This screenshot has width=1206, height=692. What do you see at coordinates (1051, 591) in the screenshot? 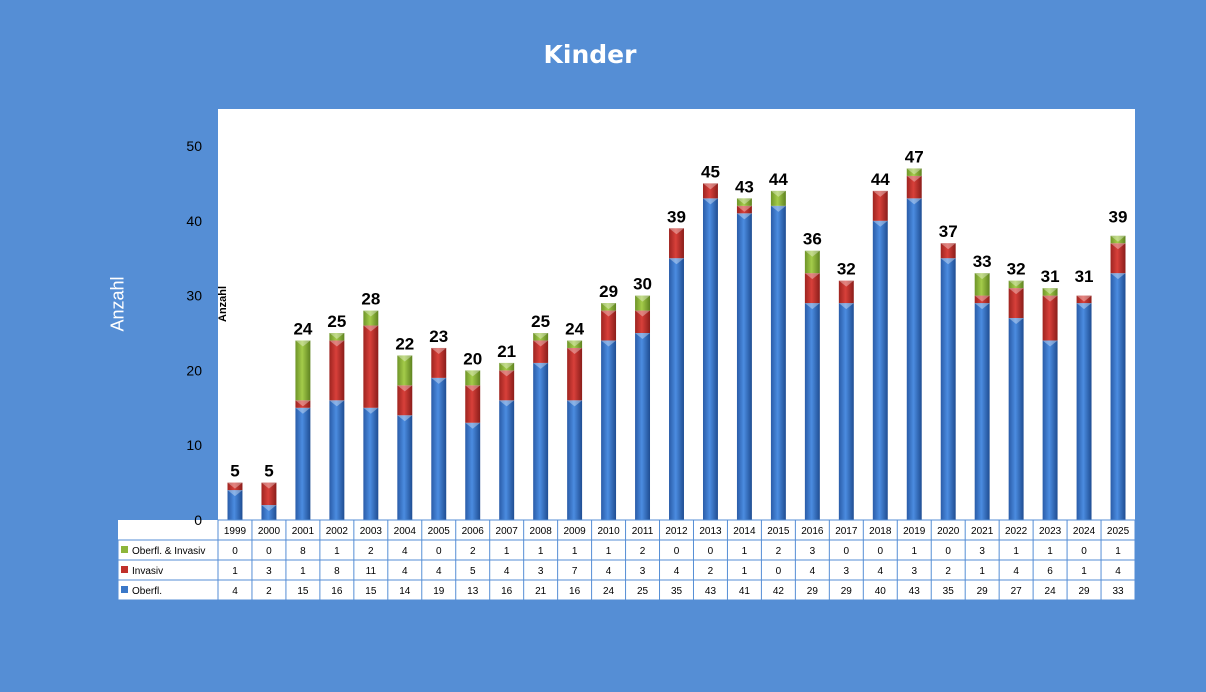
I see `table-cell: 24` at bounding box center [1051, 591].